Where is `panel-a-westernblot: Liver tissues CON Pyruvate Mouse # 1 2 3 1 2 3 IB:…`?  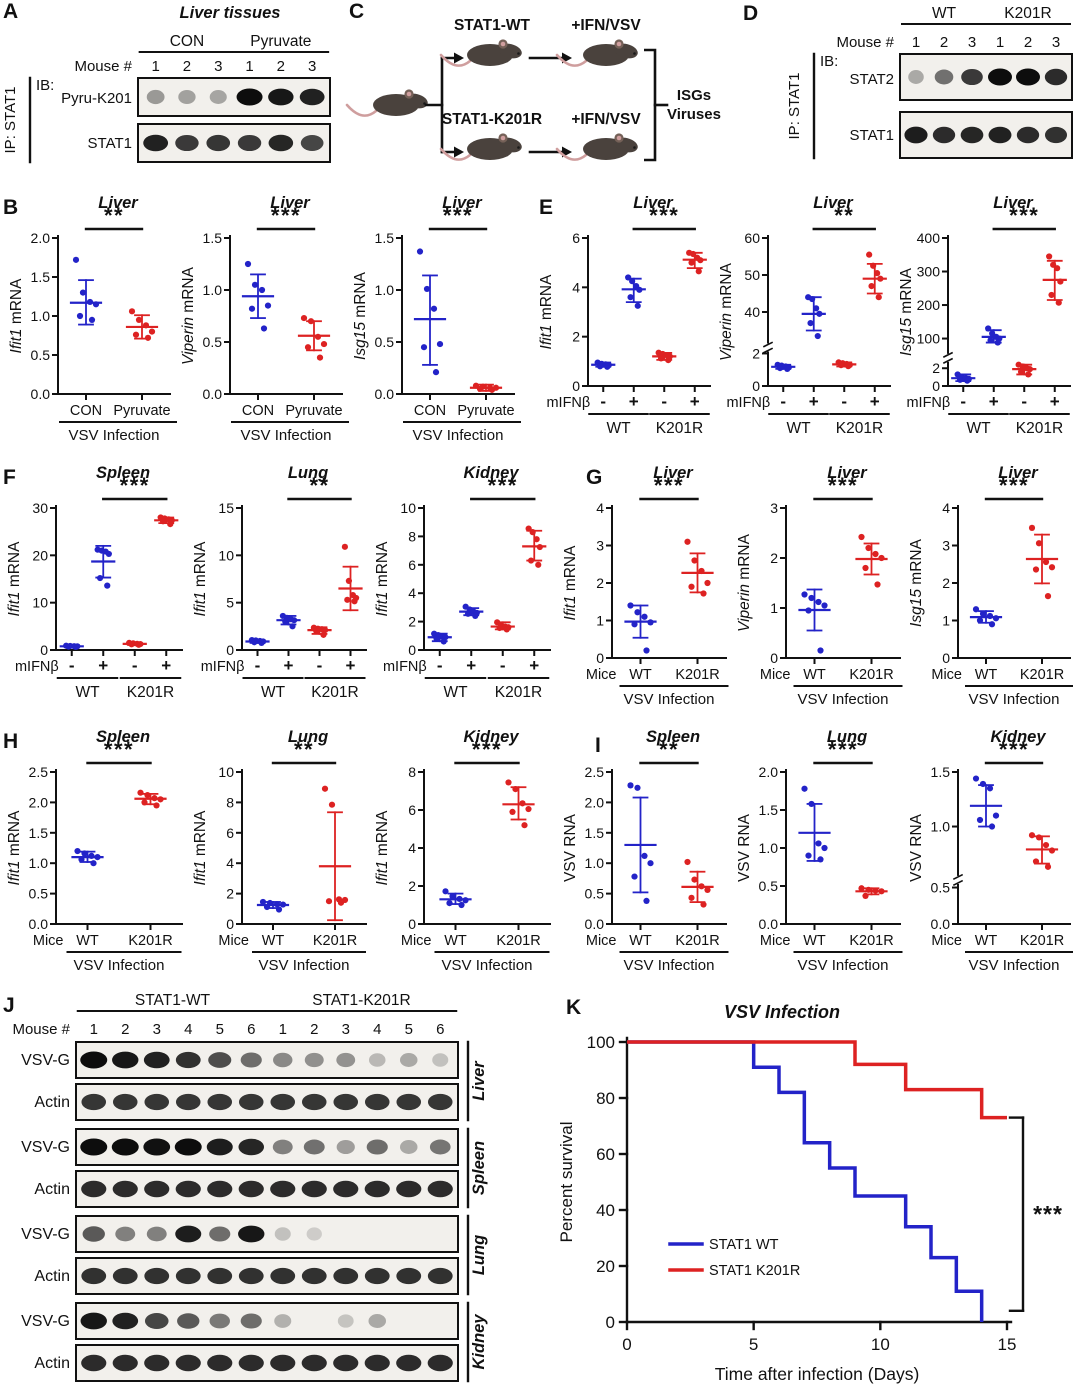
panel-a-westernblot: Liver tissues CON Pyruvate Mouse # 1 2 3 1 2 3 IB:… is located at coordinates (170, 95).